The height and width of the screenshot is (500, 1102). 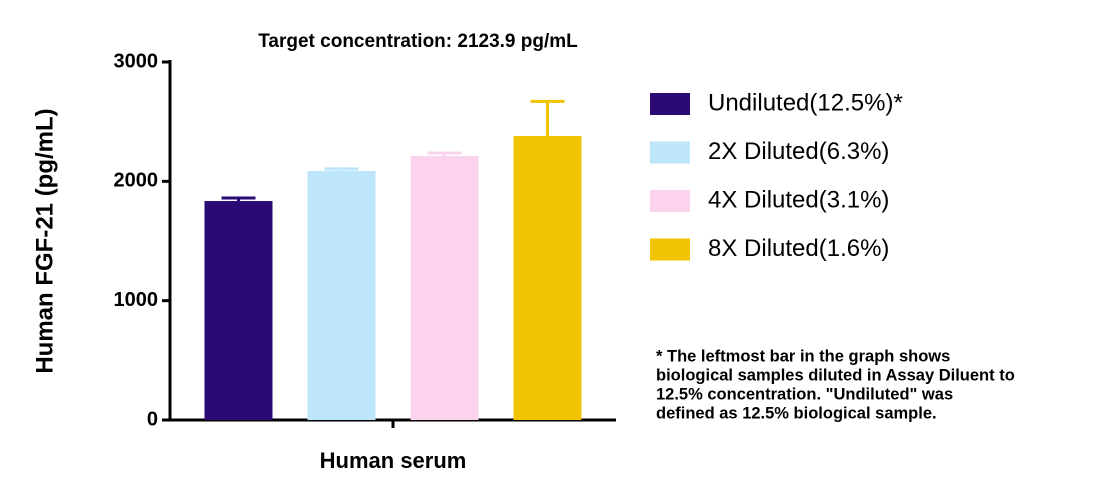 What do you see at coordinates (418, 41) in the screenshot?
I see `chart-title: Target concentration: 2123.9 pg/mL` at bounding box center [418, 41].